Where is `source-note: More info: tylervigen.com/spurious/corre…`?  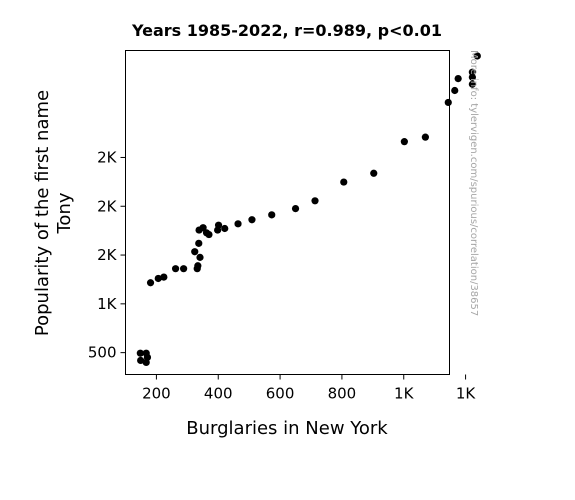
source-note: More info: tylervigen.com/spurious/corre… is located at coordinates (473, 183).